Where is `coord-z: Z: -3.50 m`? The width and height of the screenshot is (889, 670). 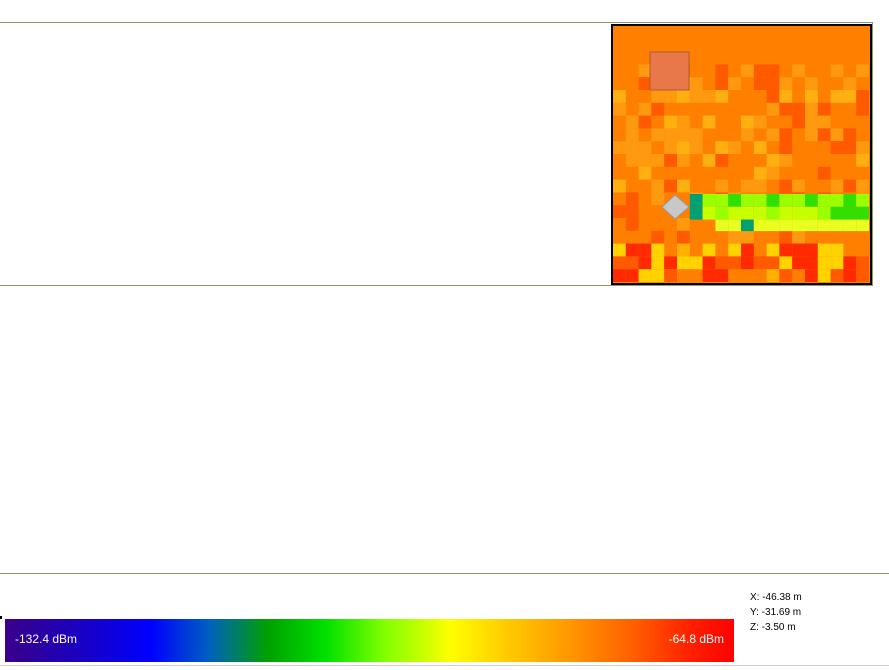
coord-z: Z: -3.50 m is located at coordinates (773, 627).